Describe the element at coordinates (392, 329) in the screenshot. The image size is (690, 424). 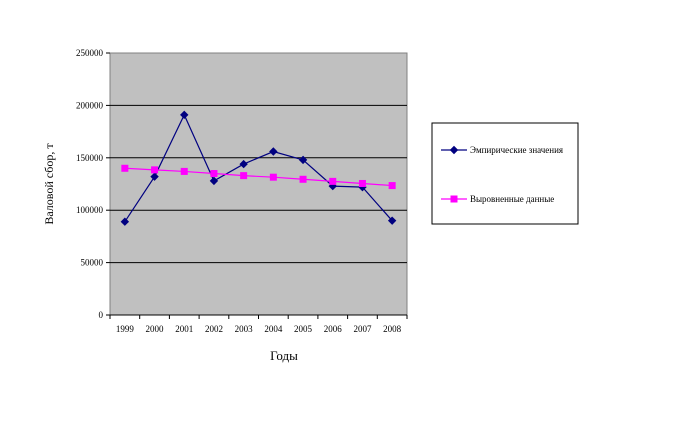
I see `x-tick-label: 2008` at that location.